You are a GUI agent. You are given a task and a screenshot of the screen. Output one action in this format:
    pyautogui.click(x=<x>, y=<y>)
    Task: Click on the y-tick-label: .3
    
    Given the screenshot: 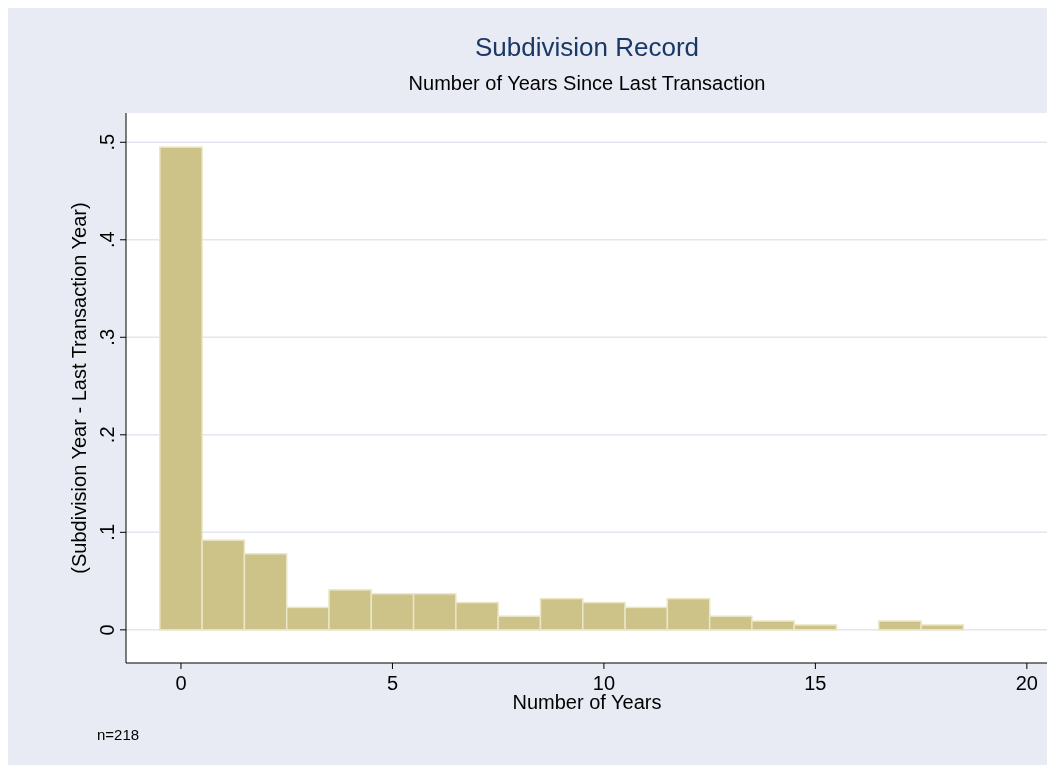 What is the action you would take?
    pyautogui.click(x=107, y=337)
    